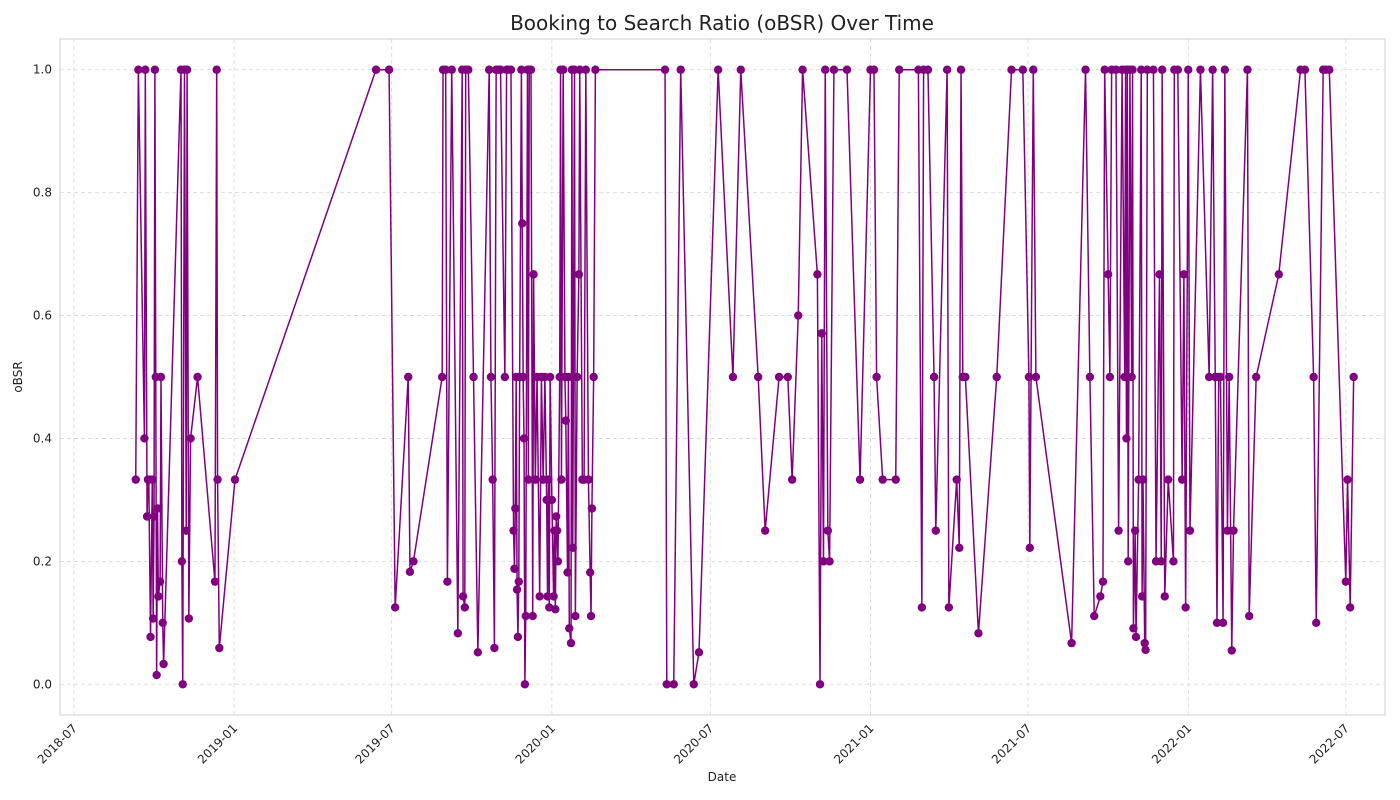 The height and width of the screenshot is (800, 1400). What do you see at coordinates (42, 561) in the screenshot?
I see `y-tick-label: 0.2` at bounding box center [42, 561].